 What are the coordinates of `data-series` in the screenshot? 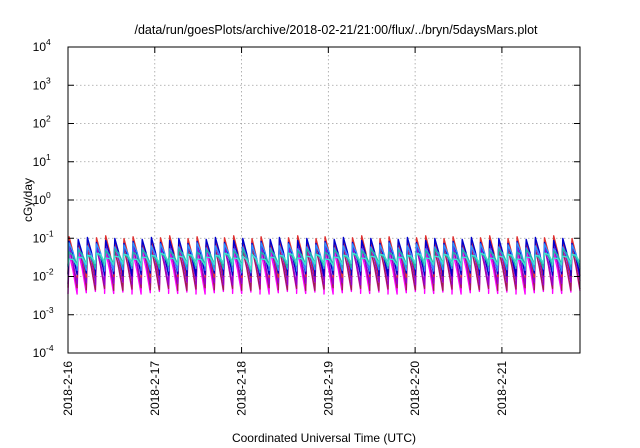 It's located at (324, 265).